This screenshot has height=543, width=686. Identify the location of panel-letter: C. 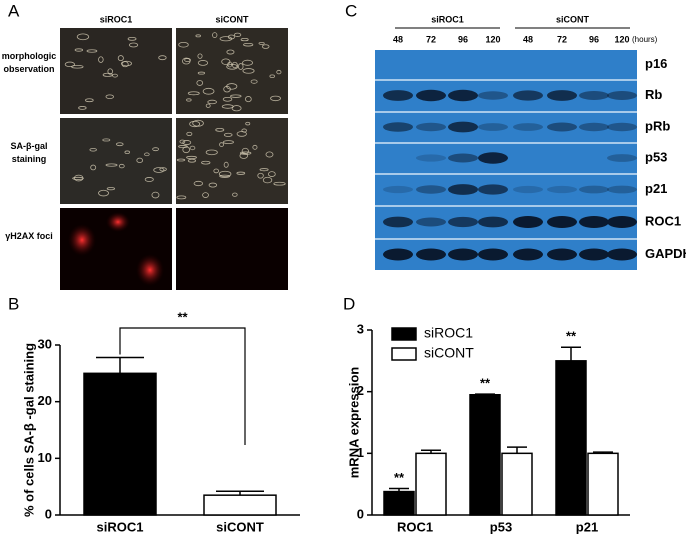
(351, 10).